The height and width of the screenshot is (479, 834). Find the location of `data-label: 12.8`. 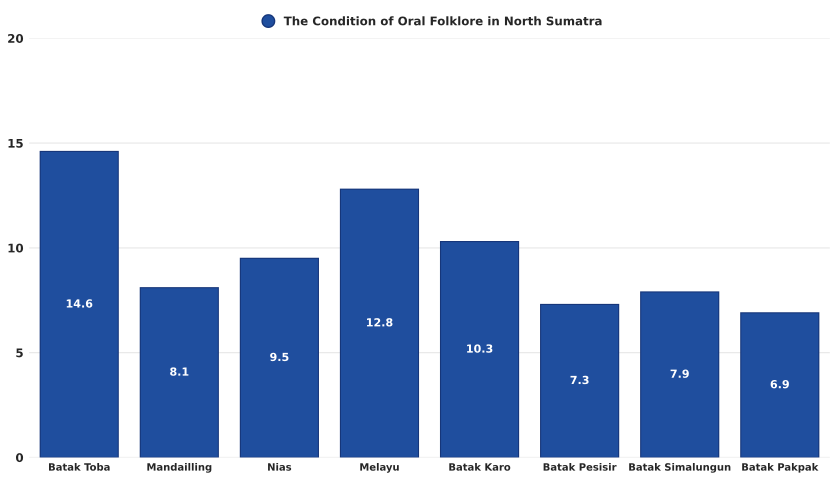

data-label: 12.8 is located at coordinates (379, 322).